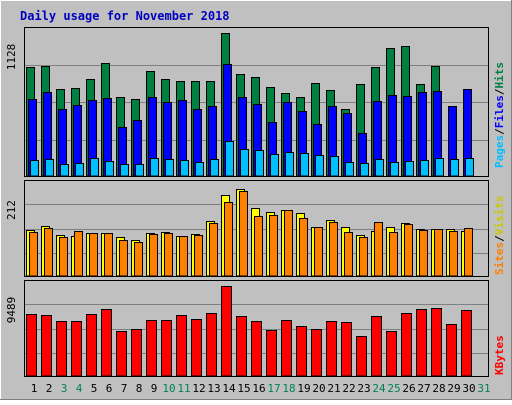 The height and width of the screenshot is (405, 512). Describe the element at coordinates (243, 388) in the screenshot. I see `x-tick-label-day-15: 15` at that location.